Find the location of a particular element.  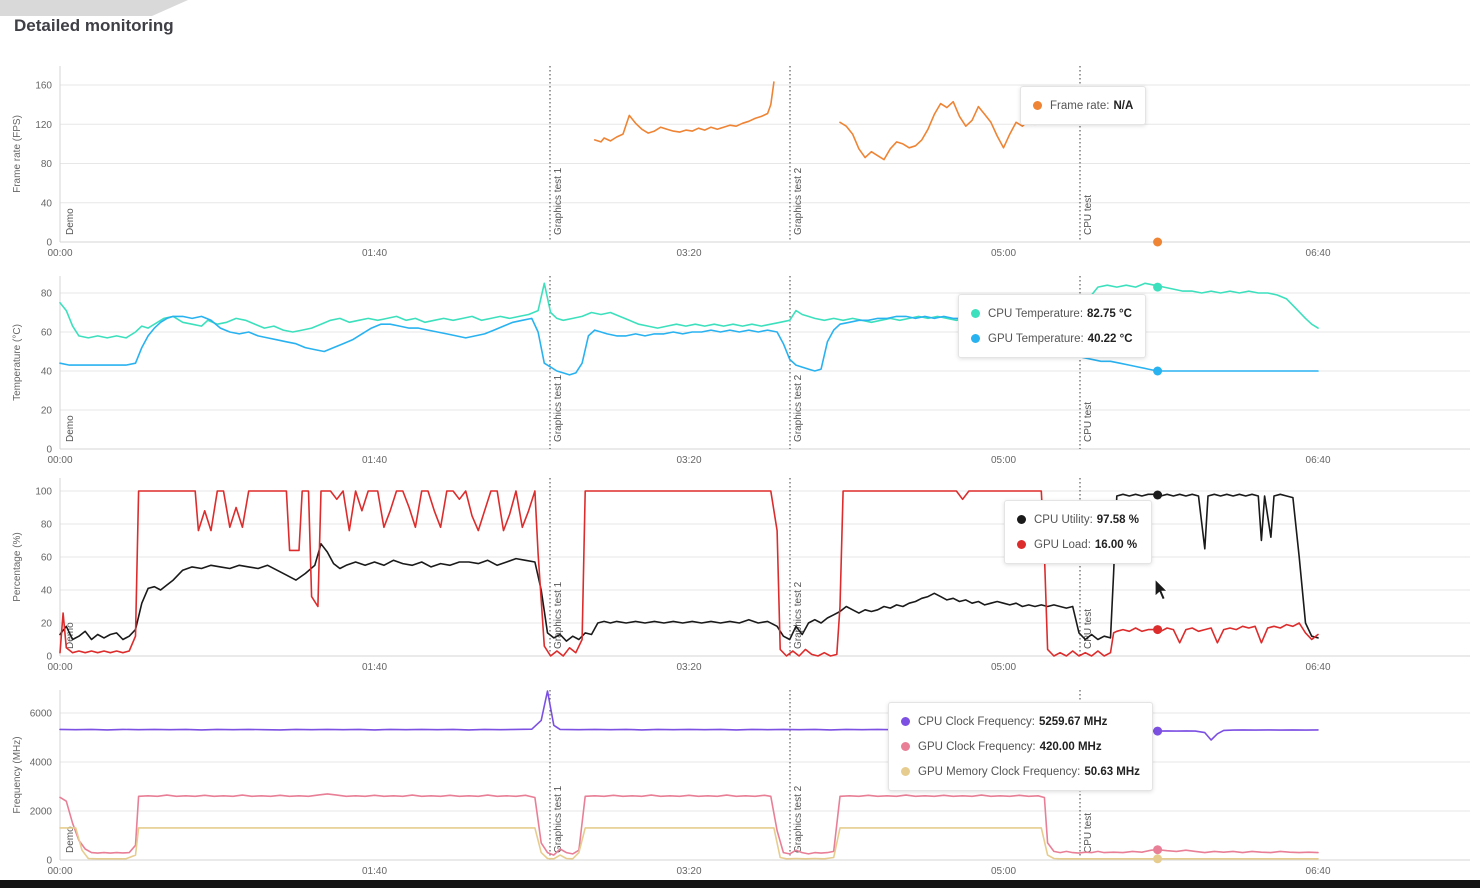

legend-label: GPU Clock Frequency: is located at coordinates (977, 746).